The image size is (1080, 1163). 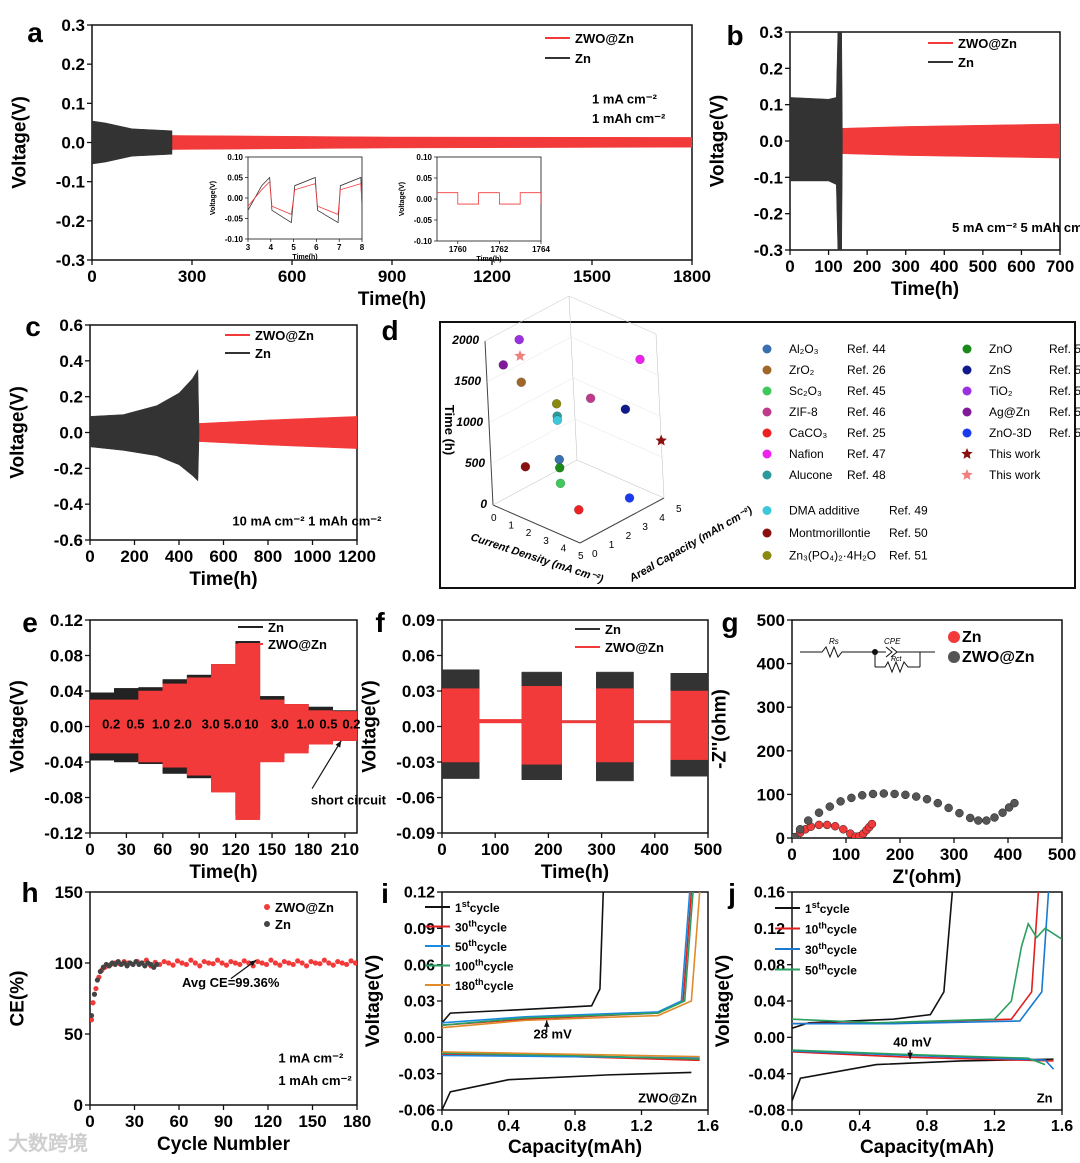 I want to click on legend-label: Alucone, so click(x=811, y=475).